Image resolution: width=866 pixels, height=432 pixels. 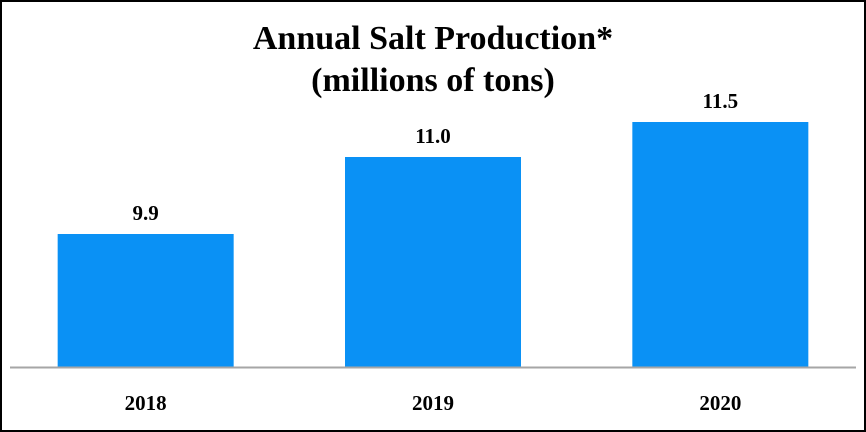 What do you see at coordinates (433, 403) in the screenshot?
I see `x-tick-label-2019: 2019` at bounding box center [433, 403].